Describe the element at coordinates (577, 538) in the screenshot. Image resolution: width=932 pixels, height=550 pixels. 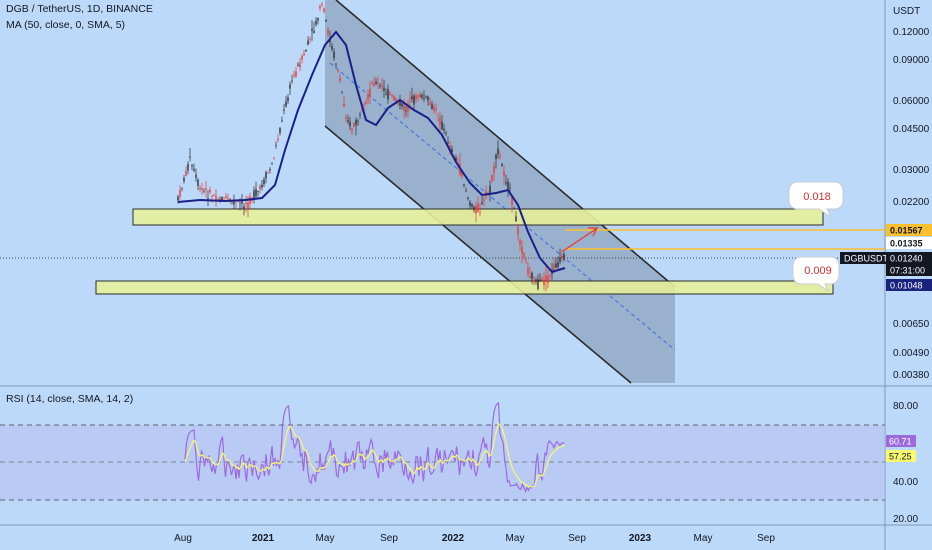
I see `time-tick-label: Sep` at that location.